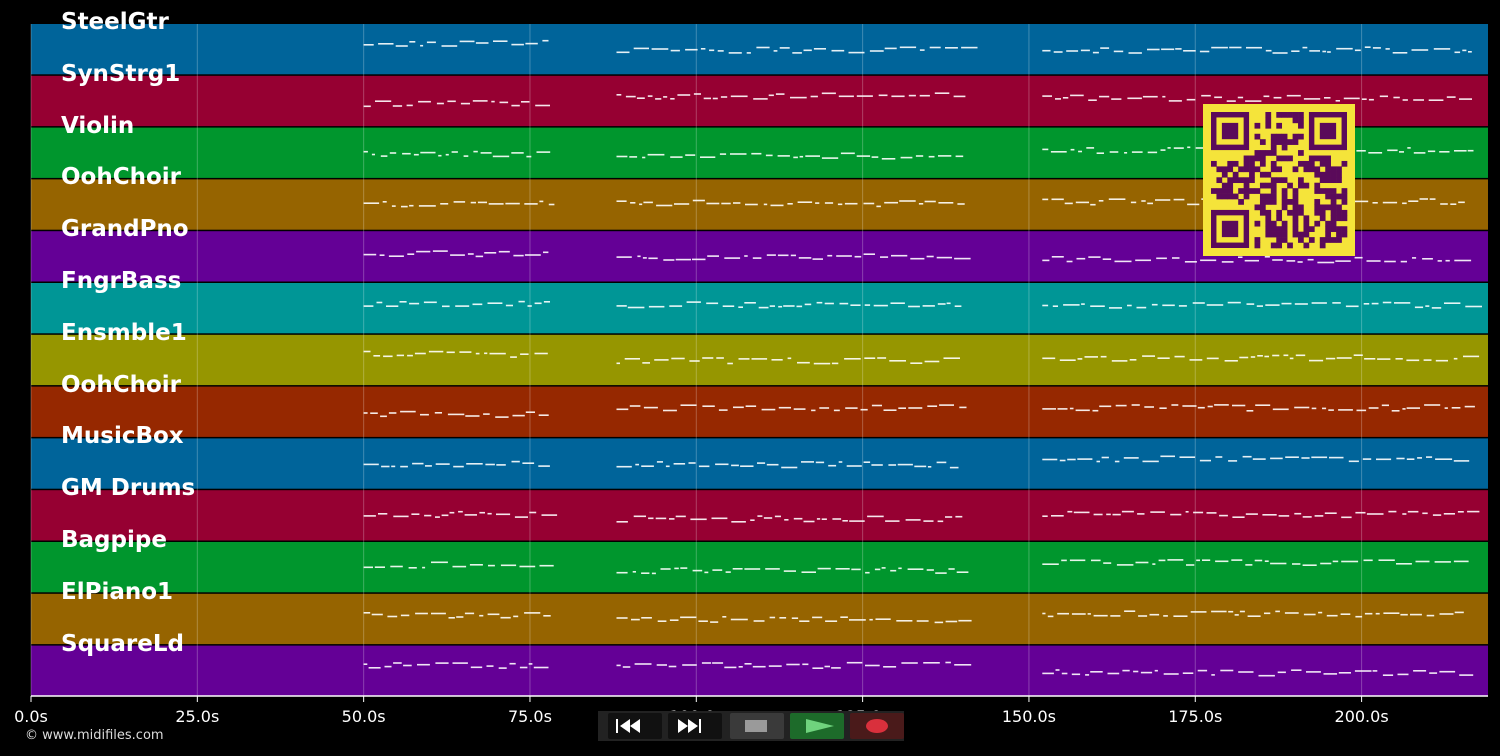 The width and height of the screenshot is (1500, 756). I want to click on tick-label: 175.0s, so click(1195, 716).